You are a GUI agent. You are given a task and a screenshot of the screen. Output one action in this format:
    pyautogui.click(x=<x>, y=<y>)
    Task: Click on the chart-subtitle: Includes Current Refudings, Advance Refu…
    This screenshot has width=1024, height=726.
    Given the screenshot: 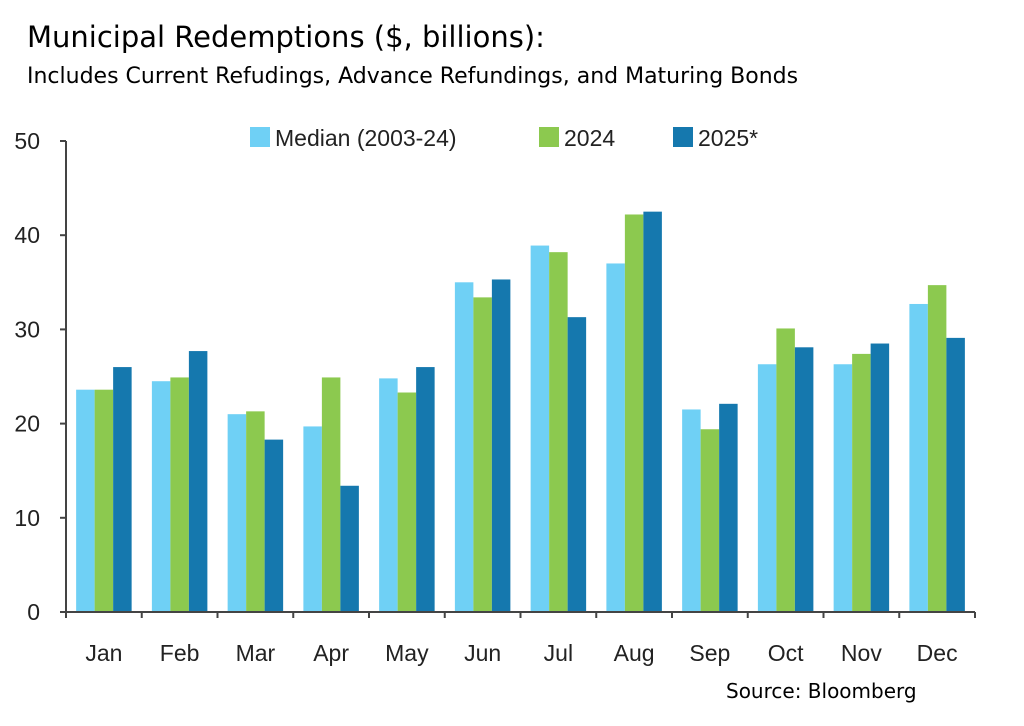 What is the action you would take?
    pyautogui.click(x=413, y=76)
    